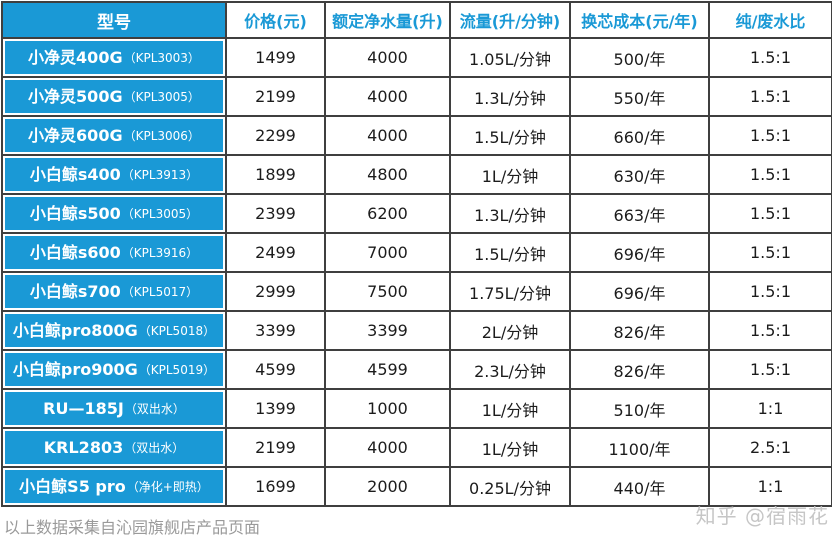 The height and width of the screenshot is (548, 832). I want to click on model-cell: 小白鲸s600 （KPL3916）, so click(114, 252).